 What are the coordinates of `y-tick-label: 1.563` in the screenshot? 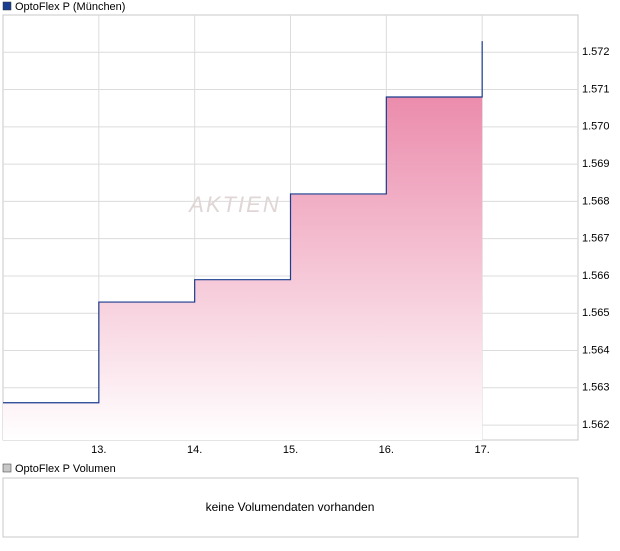 It's located at (596, 388).